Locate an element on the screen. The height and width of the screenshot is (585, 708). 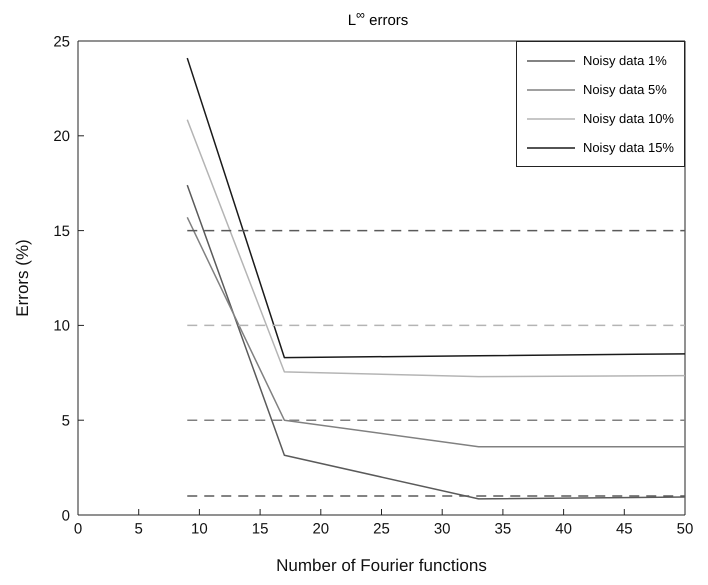
y-tick-label: 5 is located at coordinates (66, 421).